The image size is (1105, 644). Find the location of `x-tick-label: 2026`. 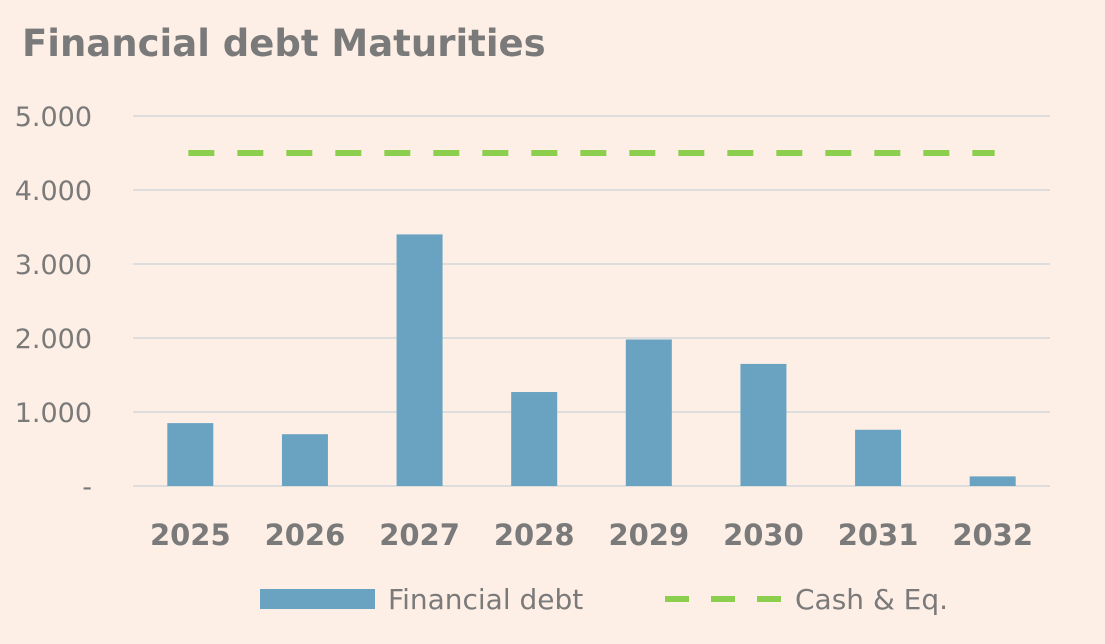

x-tick-label: 2026 is located at coordinates (305, 535).